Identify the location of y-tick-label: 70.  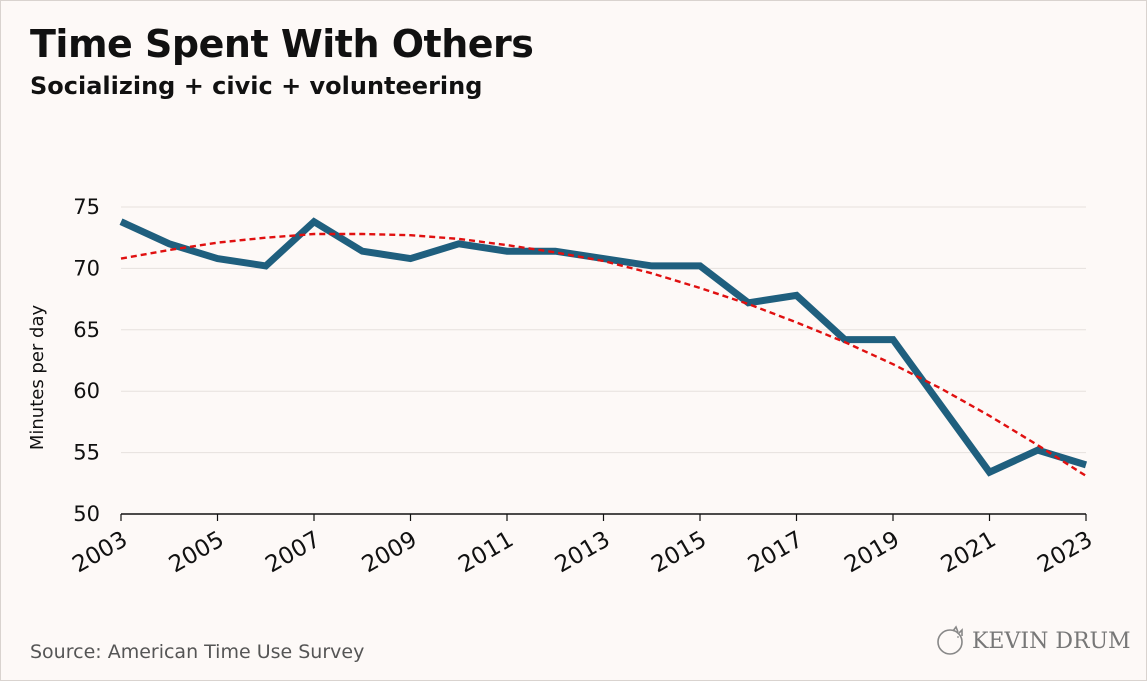
(86, 268).